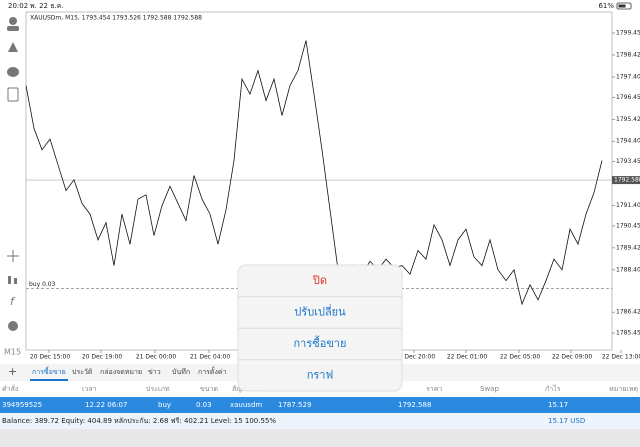  Describe the element at coordinates (628, 97) in the screenshot. I see `y-tick-label: 1796.450` at that location.